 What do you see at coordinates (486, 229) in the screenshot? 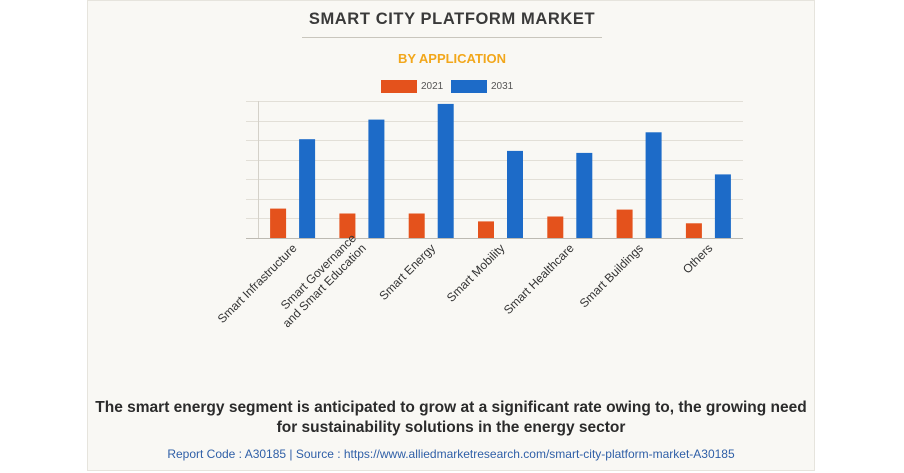
I see `bar-2021-smart-mobility` at bounding box center [486, 229].